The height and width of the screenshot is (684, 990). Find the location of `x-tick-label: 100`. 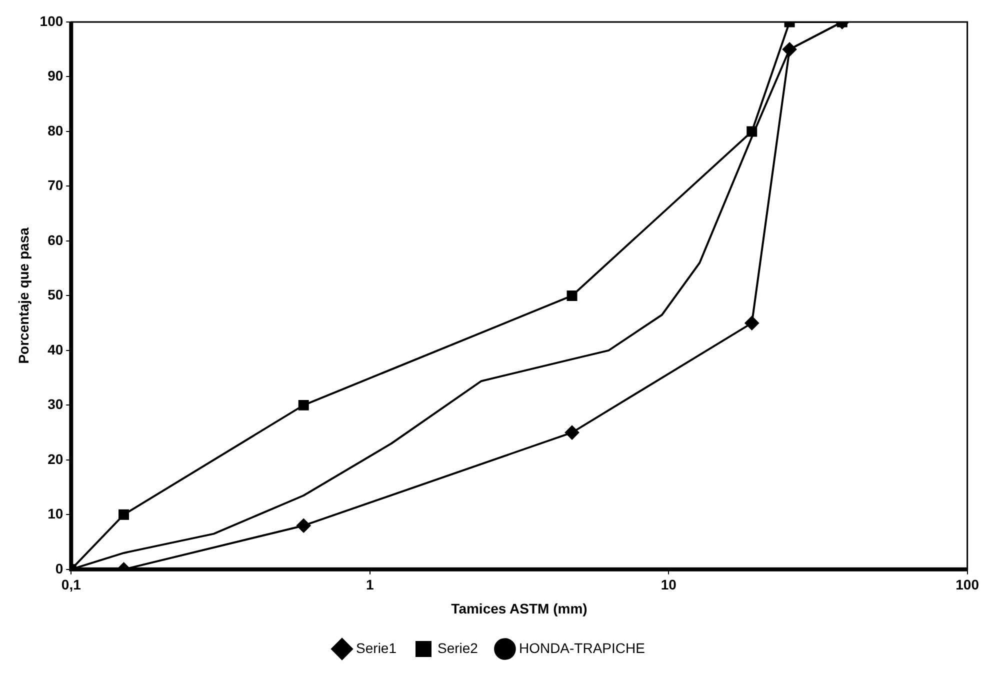

x-tick-label: 100 is located at coordinates (968, 584).